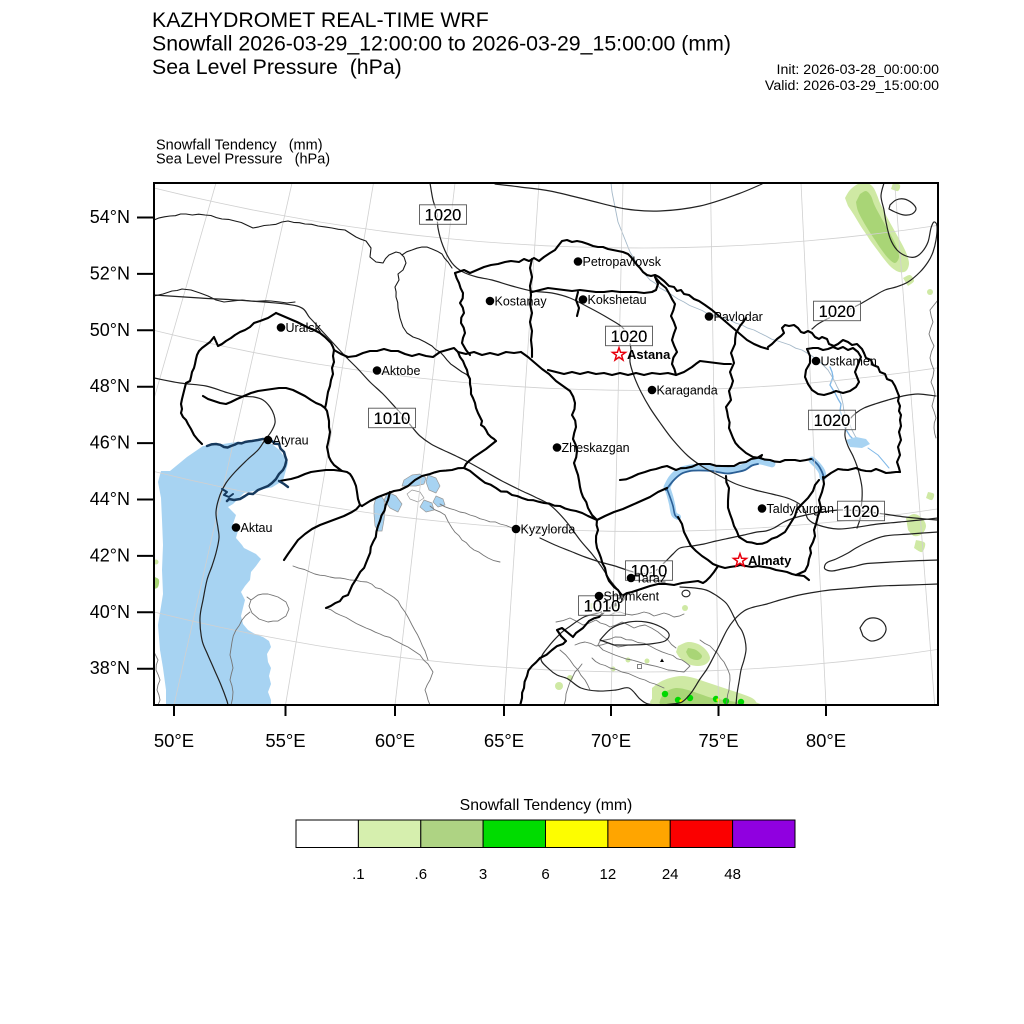 This screenshot has width=1024, height=1024. I want to click on svg-text: 70°E, so click(611, 740).